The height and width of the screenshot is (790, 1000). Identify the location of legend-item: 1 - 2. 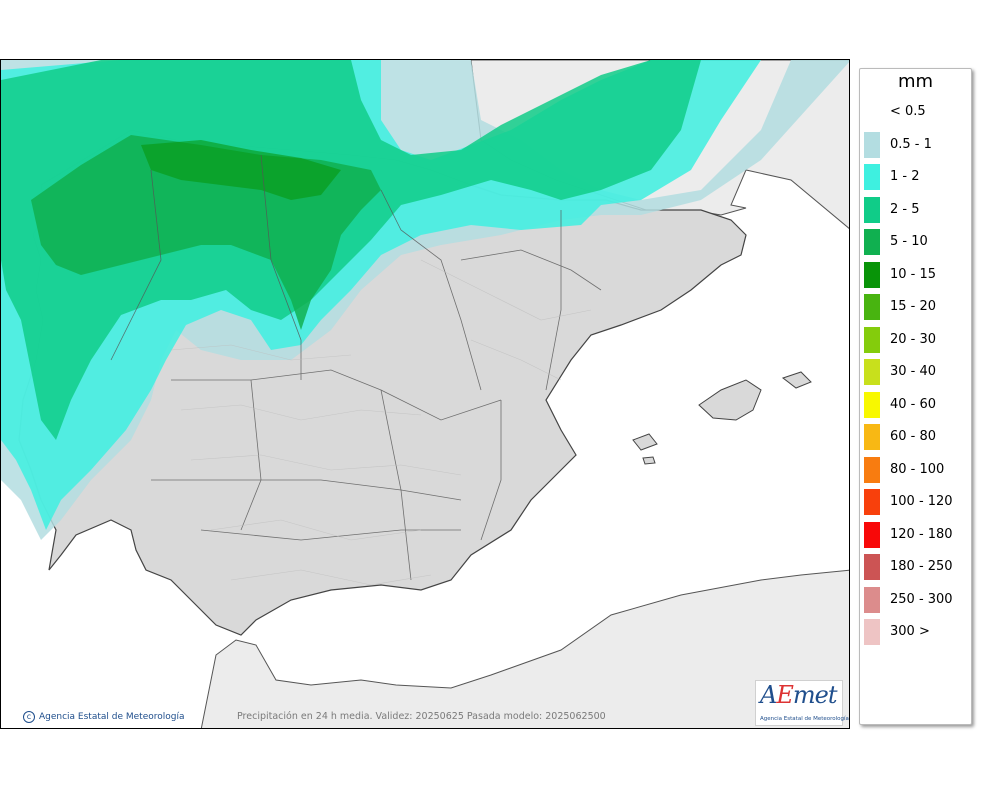
(916, 179).